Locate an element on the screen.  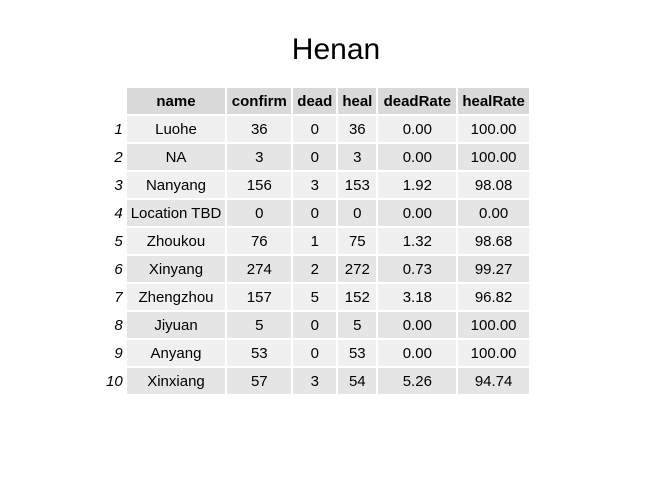
table-cell-healRate: 98.68 is located at coordinates (493, 241).